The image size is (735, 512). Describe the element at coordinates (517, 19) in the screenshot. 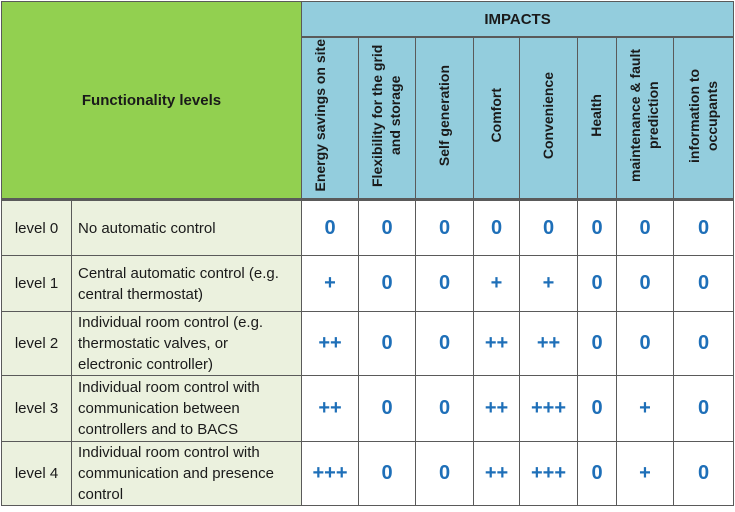

I see `impacts-header: IMPACTS` at that location.